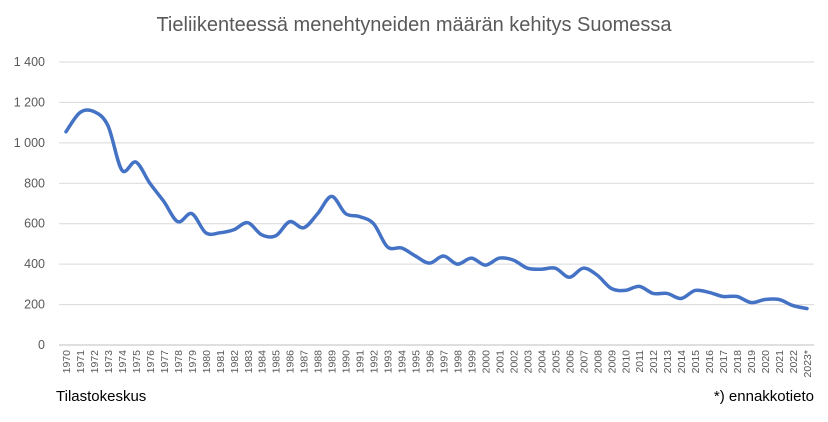 This screenshot has height=422, width=828. What do you see at coordinates (724, 362) in the screenshot?
I see `x-tick-label: 2017` at bounding box center [724, 362].